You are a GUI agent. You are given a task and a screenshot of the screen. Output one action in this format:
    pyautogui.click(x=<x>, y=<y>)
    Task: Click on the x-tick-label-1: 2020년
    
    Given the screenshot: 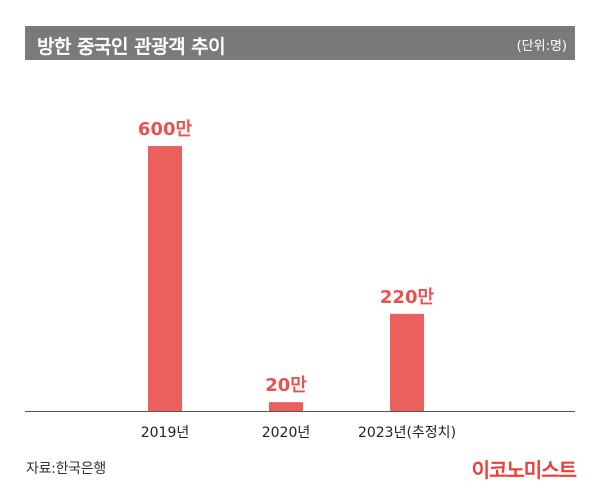 What is the action you would take?
    pyautogui.click(x=286, y=433)
    